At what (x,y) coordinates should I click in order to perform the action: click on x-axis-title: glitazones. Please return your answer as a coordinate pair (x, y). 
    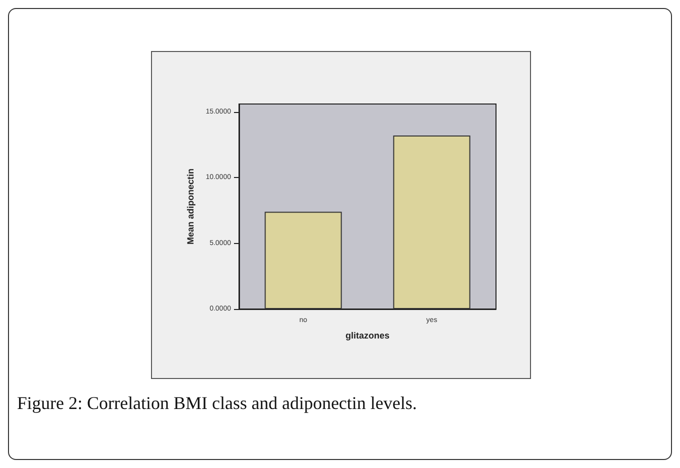
    Looking at the image, I should click on (367, 335).